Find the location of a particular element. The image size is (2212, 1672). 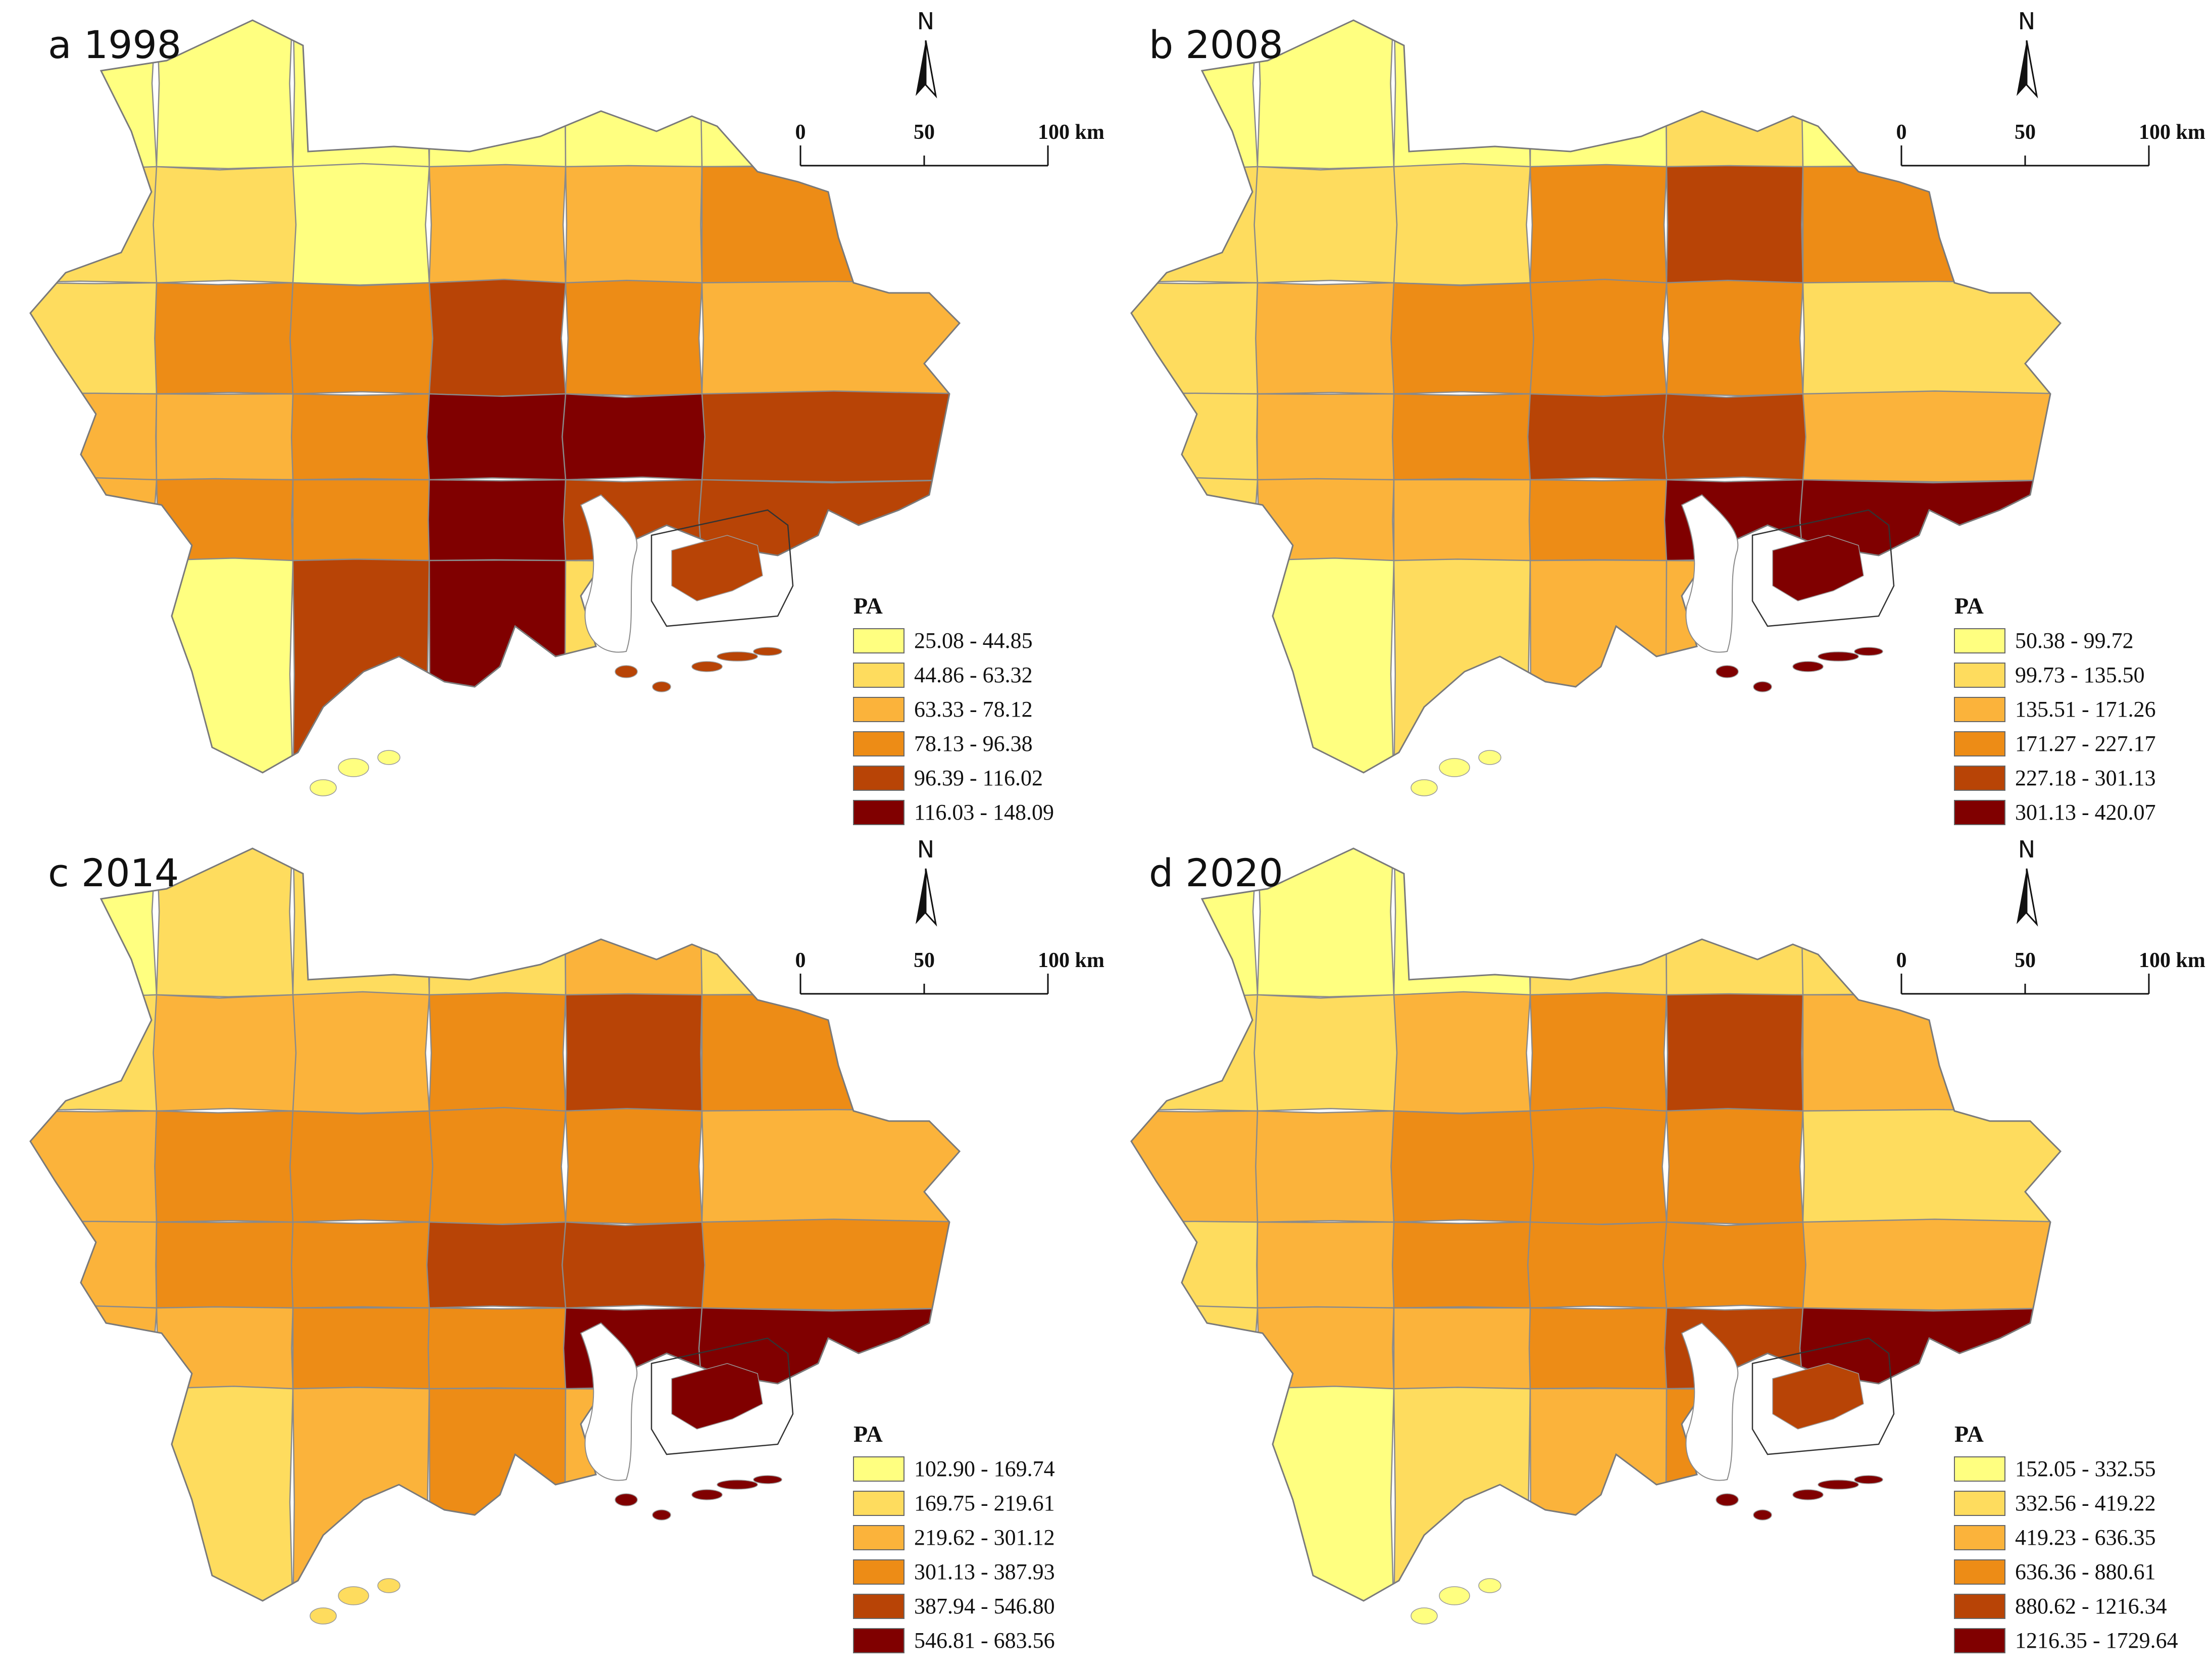

legend-label: 116.03 - 148.09 is located at coordinates (984, 812).